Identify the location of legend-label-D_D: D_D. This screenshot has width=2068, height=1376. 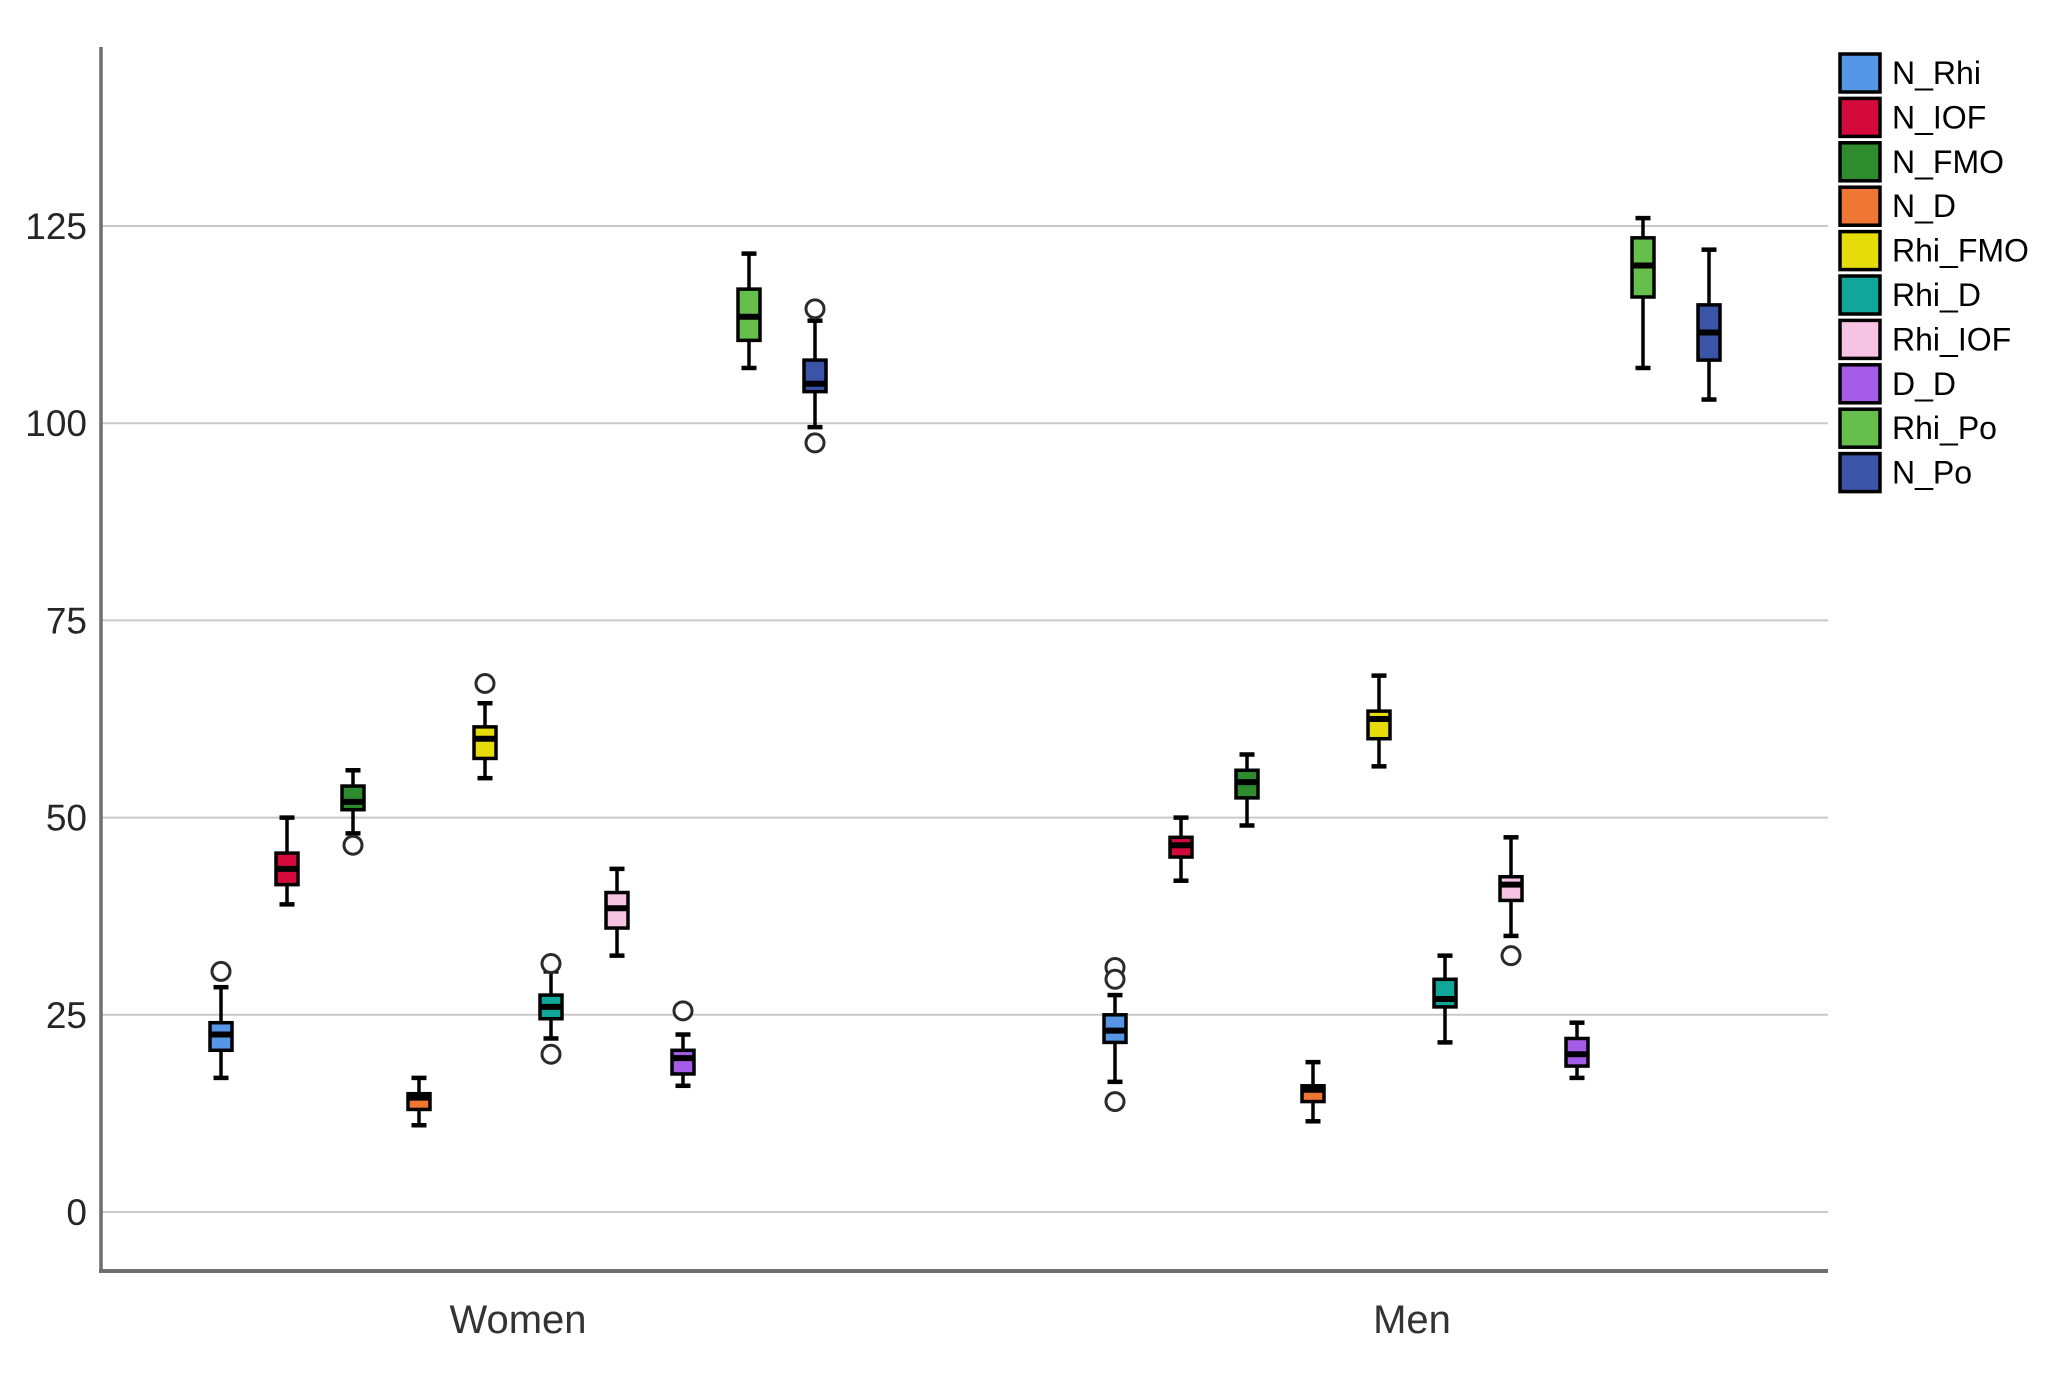
(1924, 384).